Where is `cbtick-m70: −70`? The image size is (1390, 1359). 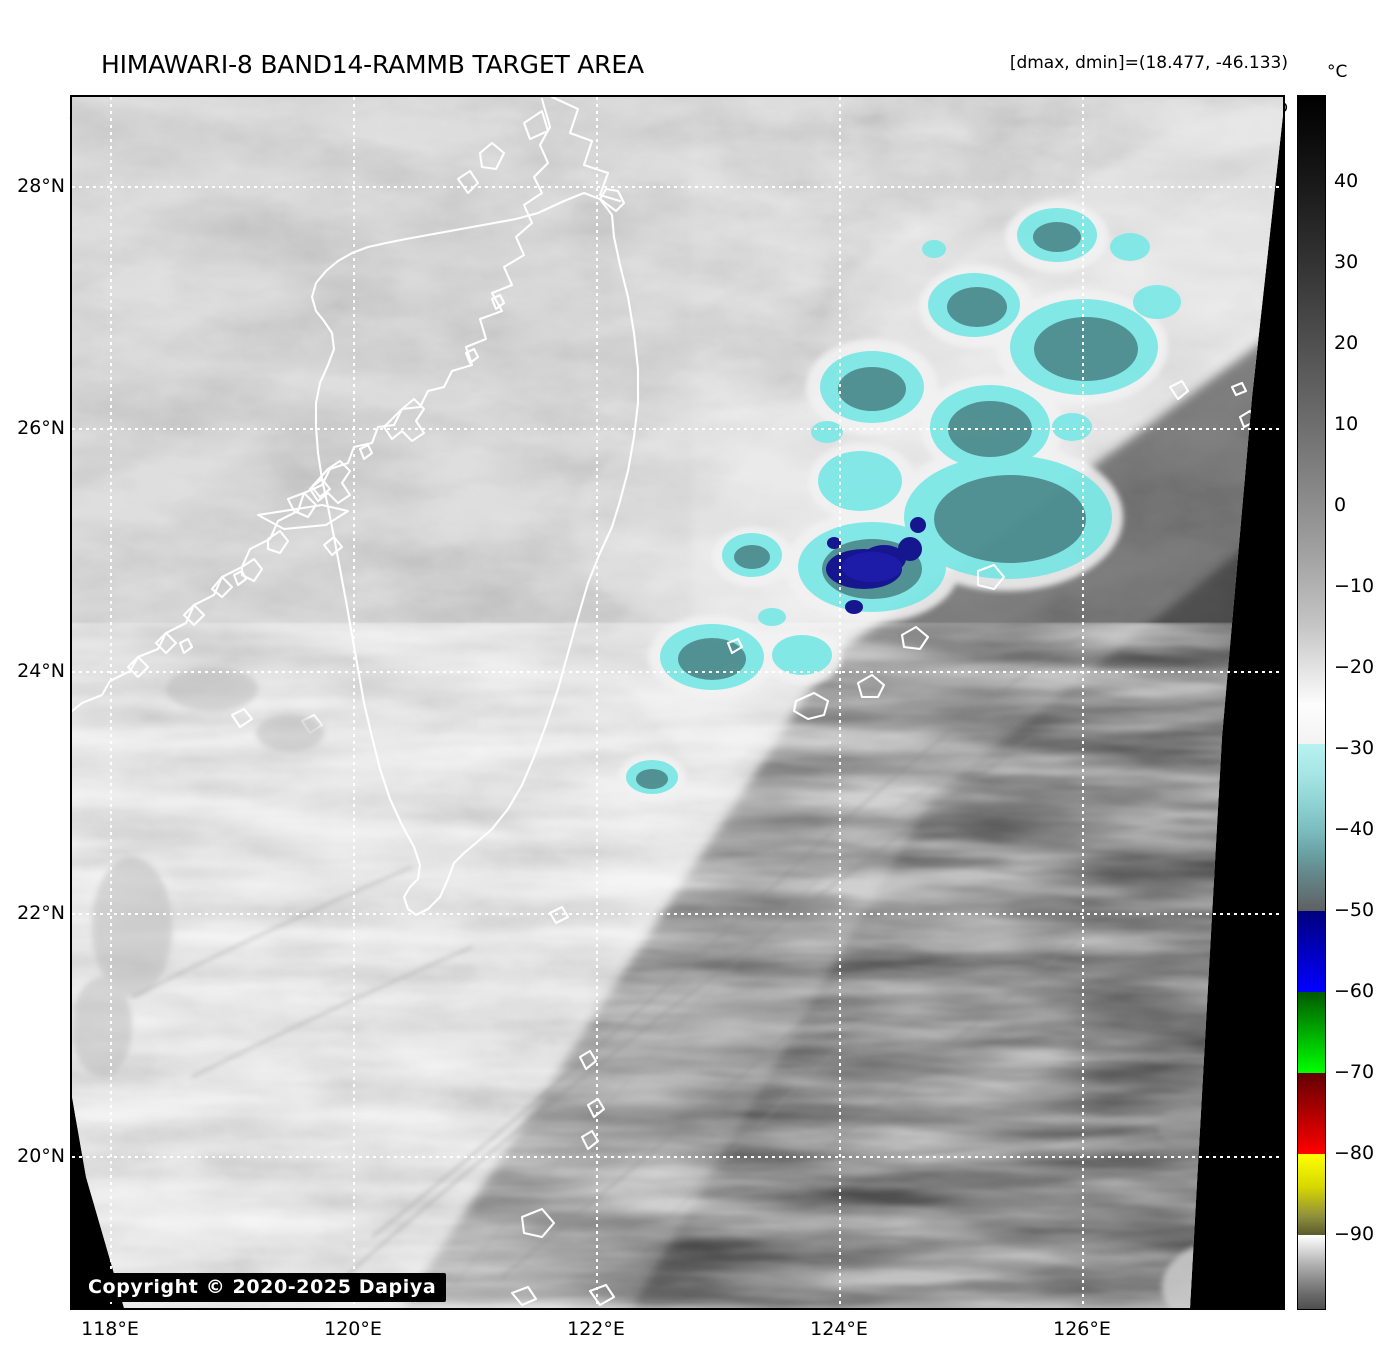 cbtick-m70: −70 is located at coordinates (1354, 1072).